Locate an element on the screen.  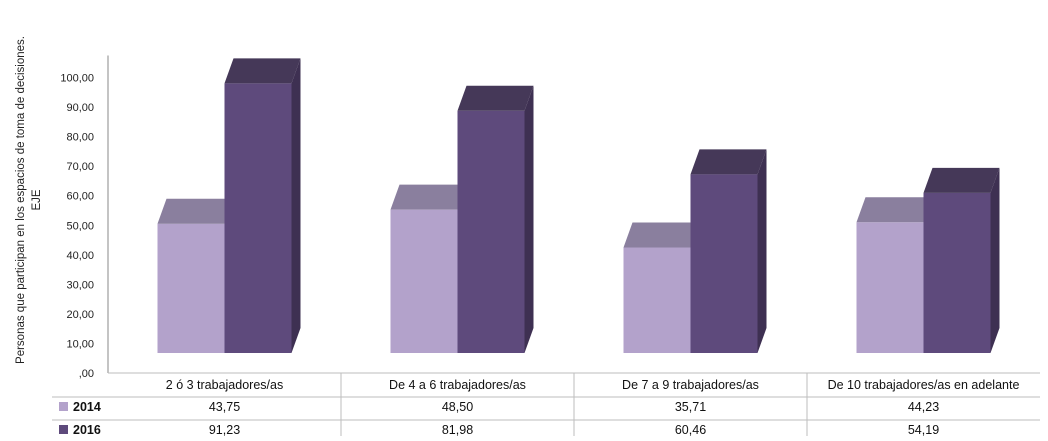
data-value-label: 54,19 is located at coordinates (923, 429).